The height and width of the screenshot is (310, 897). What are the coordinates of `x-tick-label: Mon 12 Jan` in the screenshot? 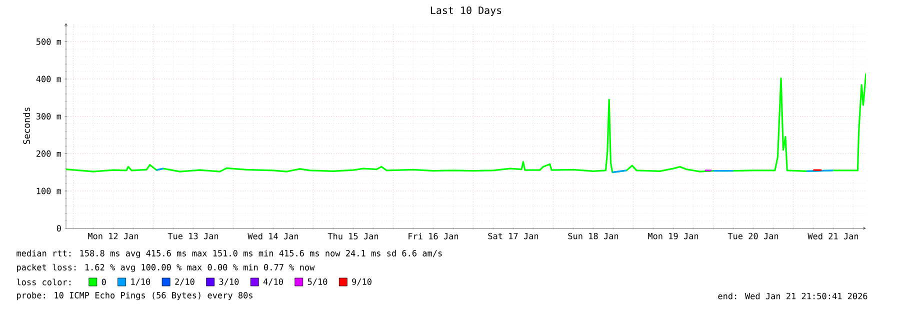 It's located at (113, 236).